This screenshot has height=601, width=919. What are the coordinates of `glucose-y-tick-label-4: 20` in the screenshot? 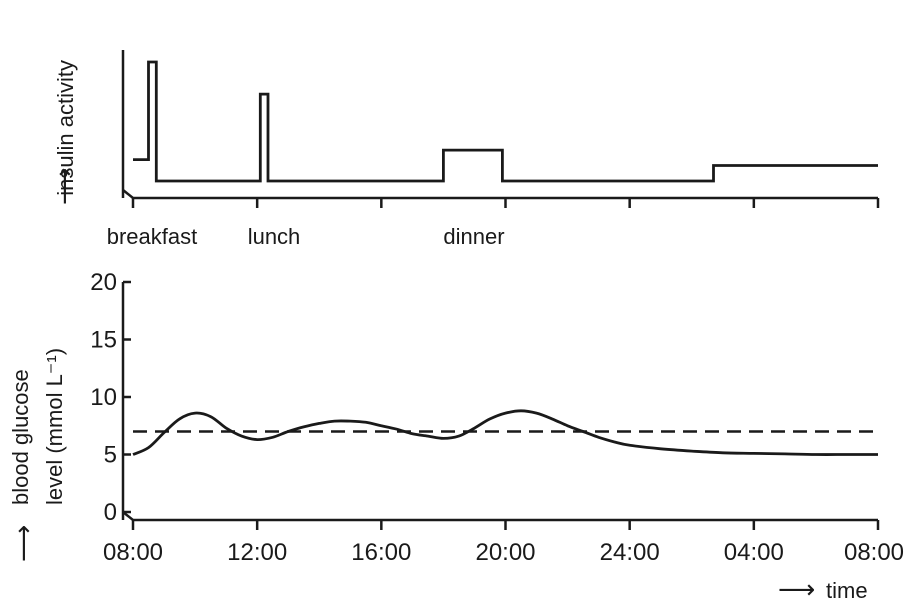 It's located at (103, 282).